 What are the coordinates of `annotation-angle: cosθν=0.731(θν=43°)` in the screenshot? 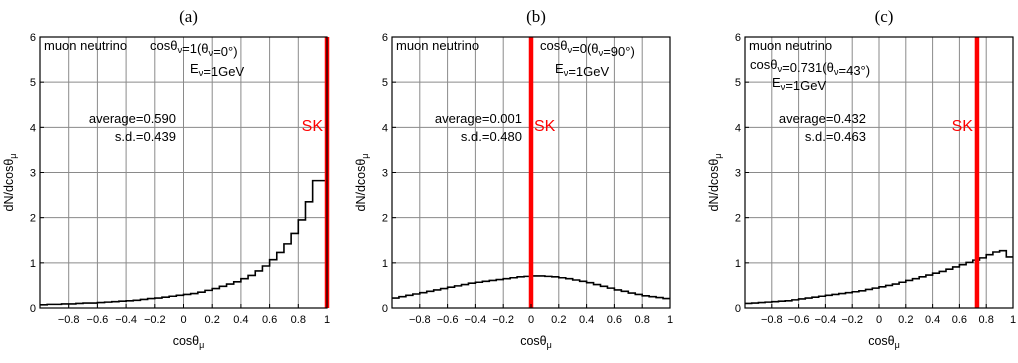 It's located at (810, 67).